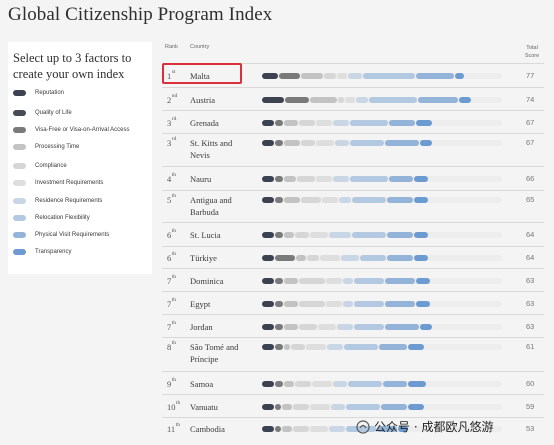 The image size is (554, 445). I want to click on factor-label: Residence Requirements, so click(69, 201).